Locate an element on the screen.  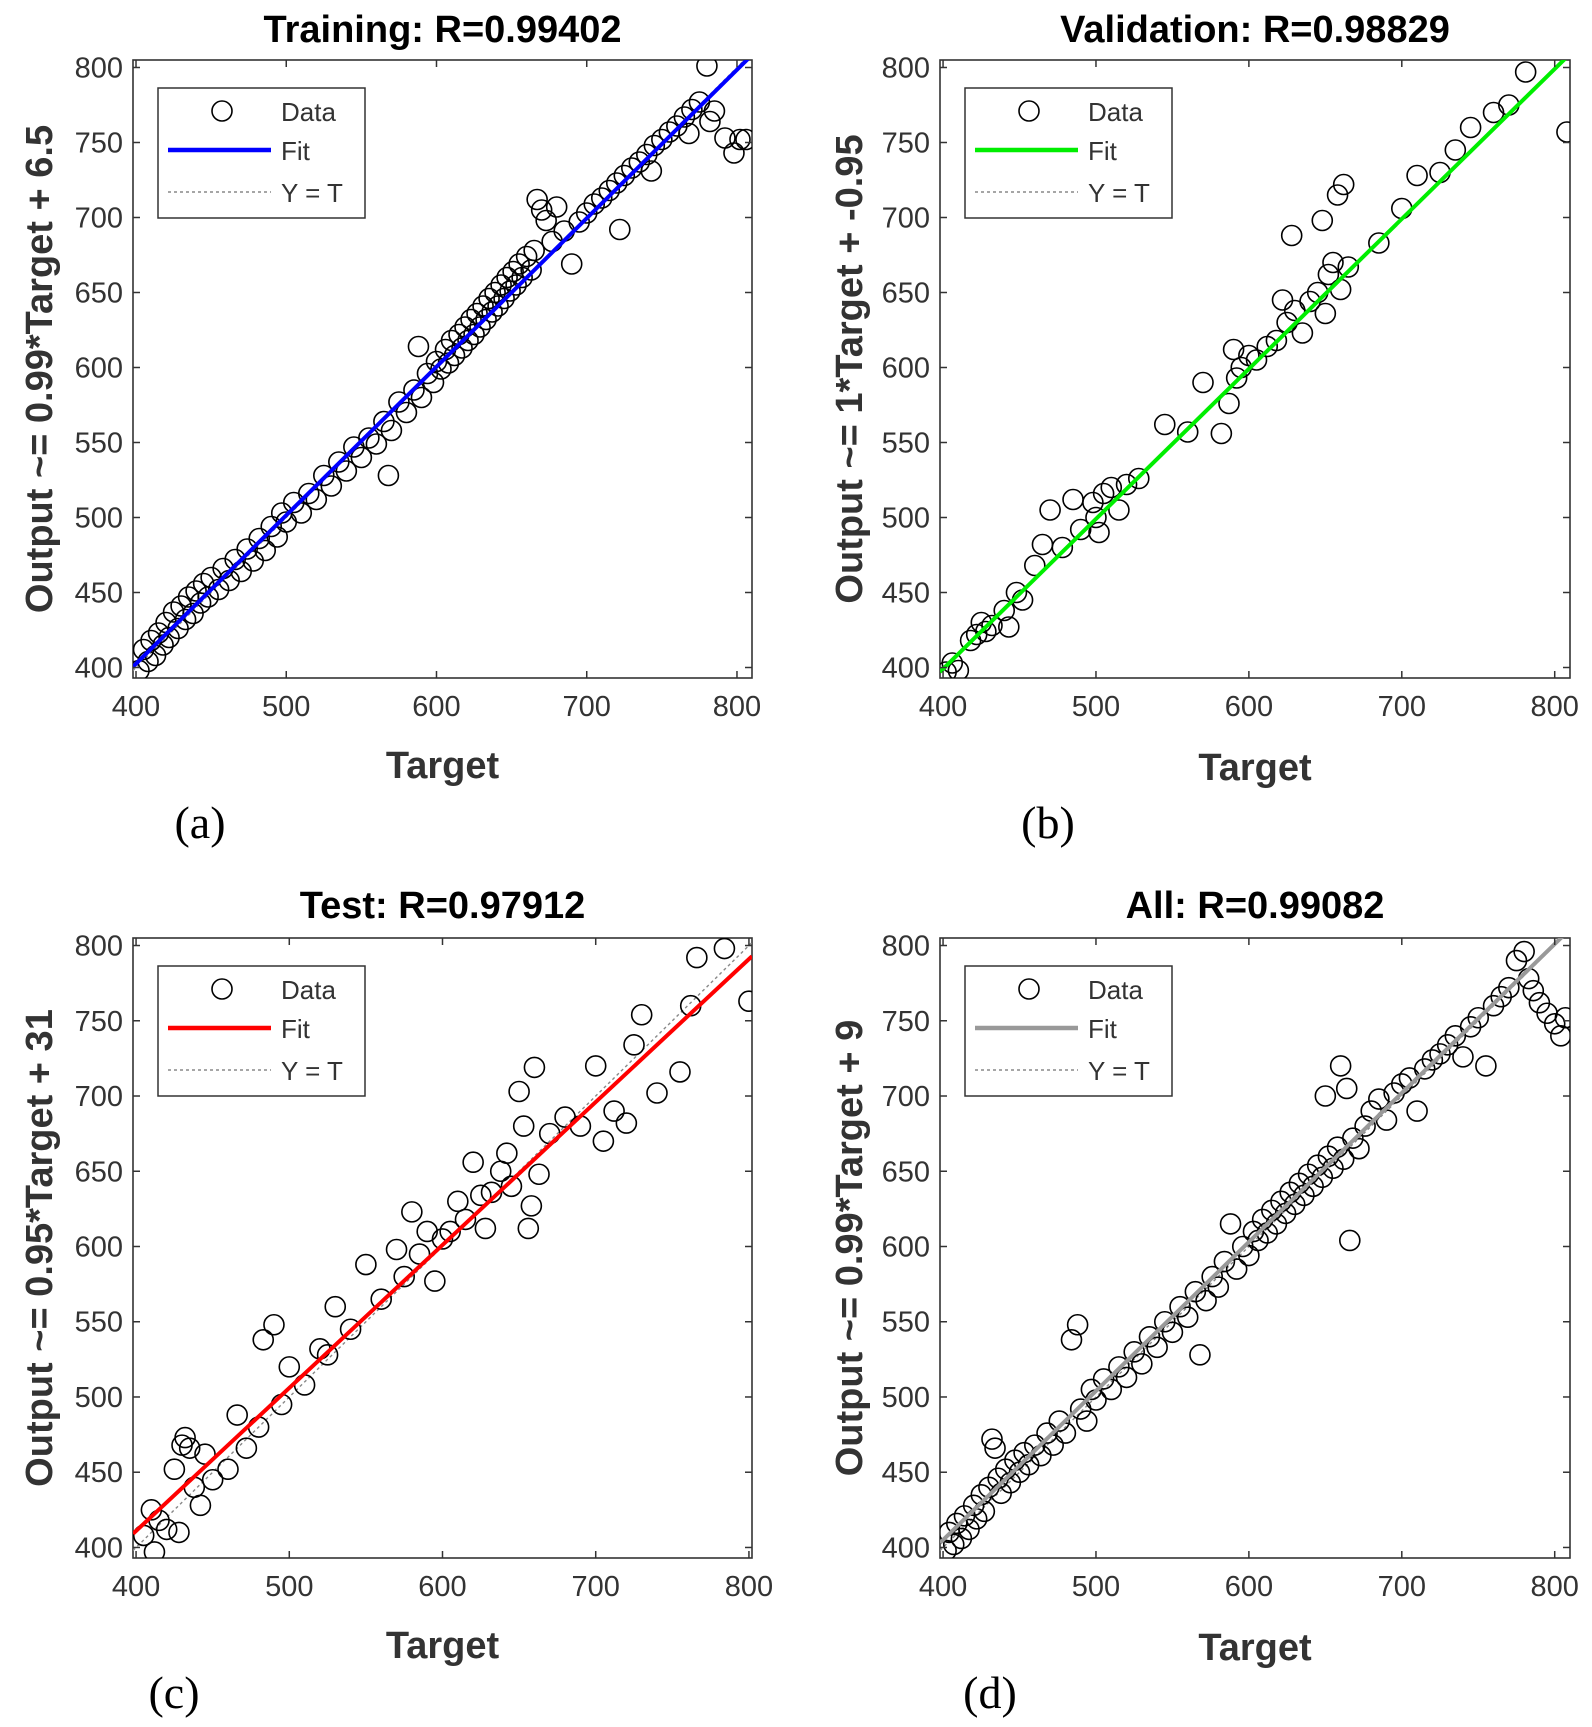
chart-b-ytick-label: 800 is located at coordinates (906, 69).